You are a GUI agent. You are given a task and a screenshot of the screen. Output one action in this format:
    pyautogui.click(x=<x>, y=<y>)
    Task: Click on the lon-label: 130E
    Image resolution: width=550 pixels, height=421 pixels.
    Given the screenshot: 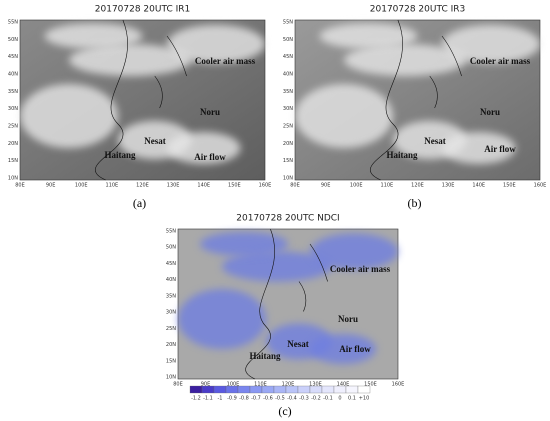 What is the action you would take?
    pyautogui.click(x=315, y=385)
    